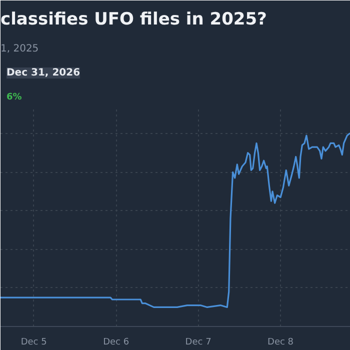 This screenshot has width=350, height=350. Describe the element at coordinates (133, 20) in the screenshot. I see `chart-title: classifies UFO files in 2025?` at that location.